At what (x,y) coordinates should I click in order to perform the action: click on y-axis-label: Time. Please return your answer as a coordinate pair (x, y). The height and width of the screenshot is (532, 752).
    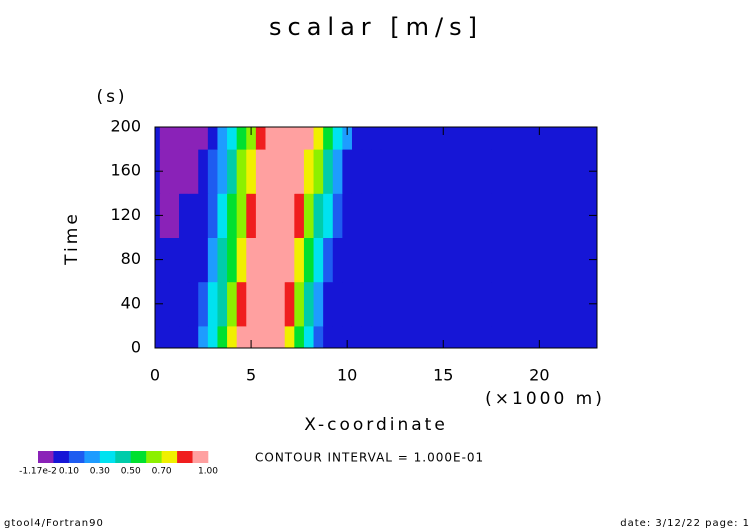
    Looking at the image, I should click on (72, 238).